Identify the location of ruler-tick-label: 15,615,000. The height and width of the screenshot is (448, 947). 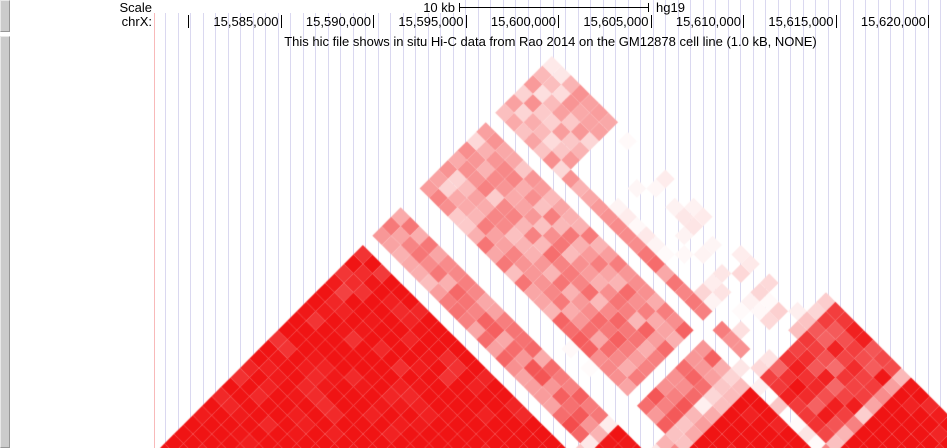
(801, 21).